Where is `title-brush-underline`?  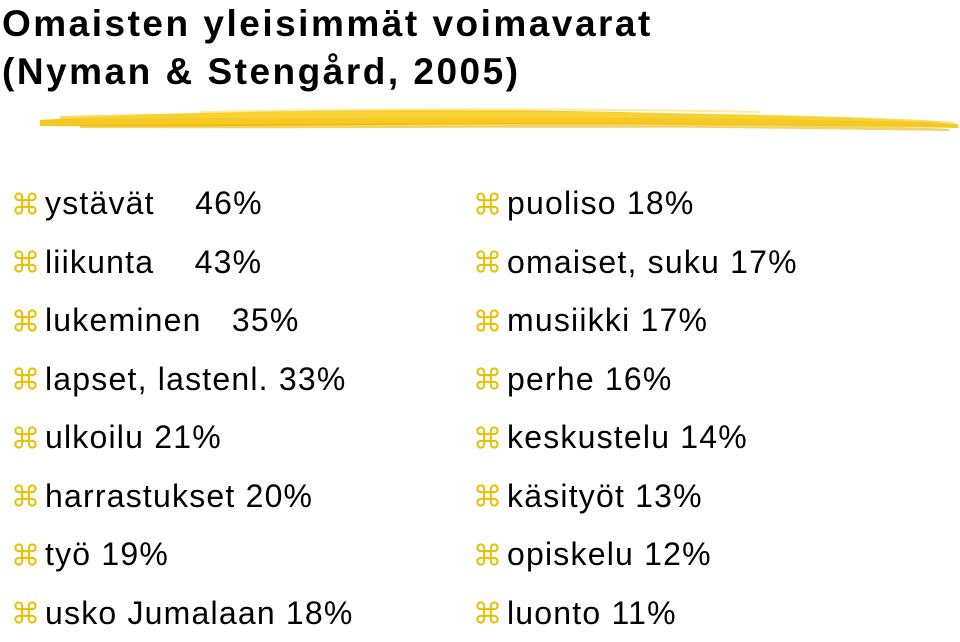 title-brush-underline is located at coordinates (480, 120).